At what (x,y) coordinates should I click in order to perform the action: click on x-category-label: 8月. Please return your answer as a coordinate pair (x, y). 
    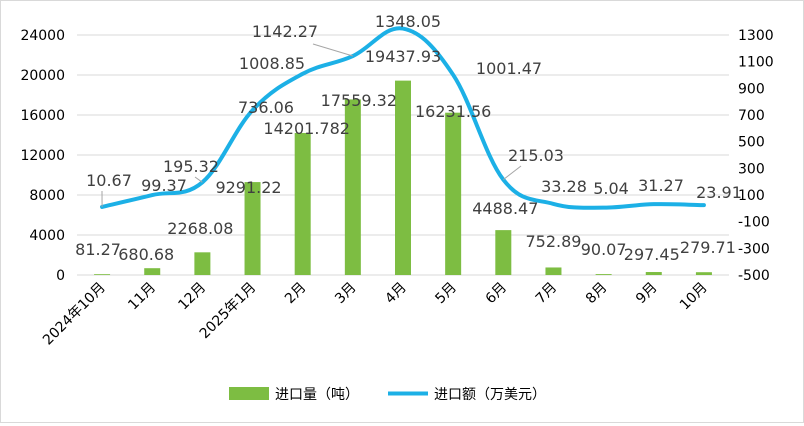
    Looking at the image, I should click on (597, 294).